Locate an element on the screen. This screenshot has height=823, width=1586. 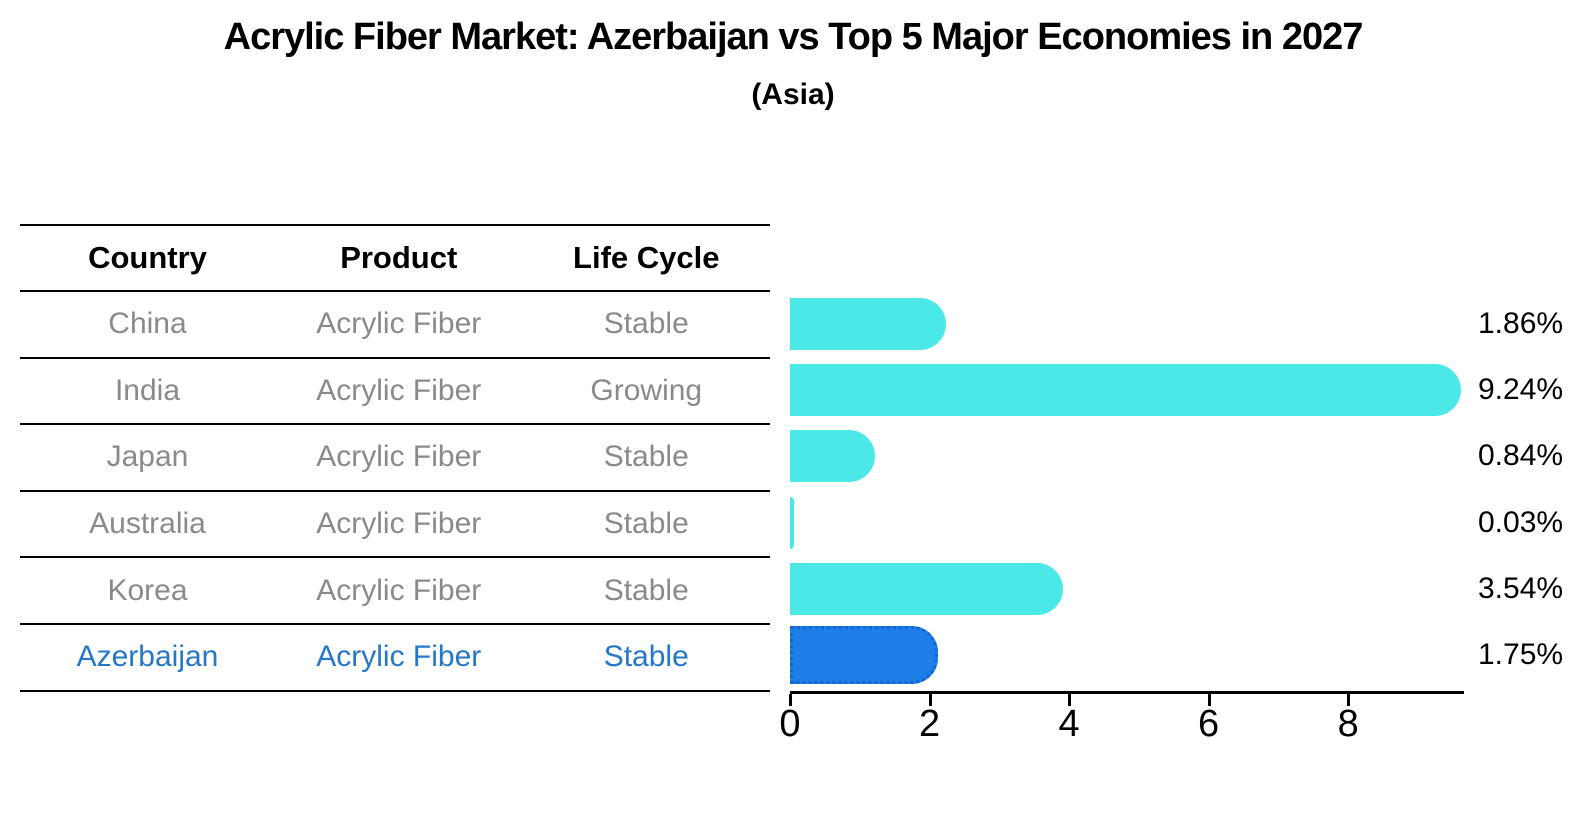
table-header-row: Country Product Life Cycle is located at coordinates (395, 259).